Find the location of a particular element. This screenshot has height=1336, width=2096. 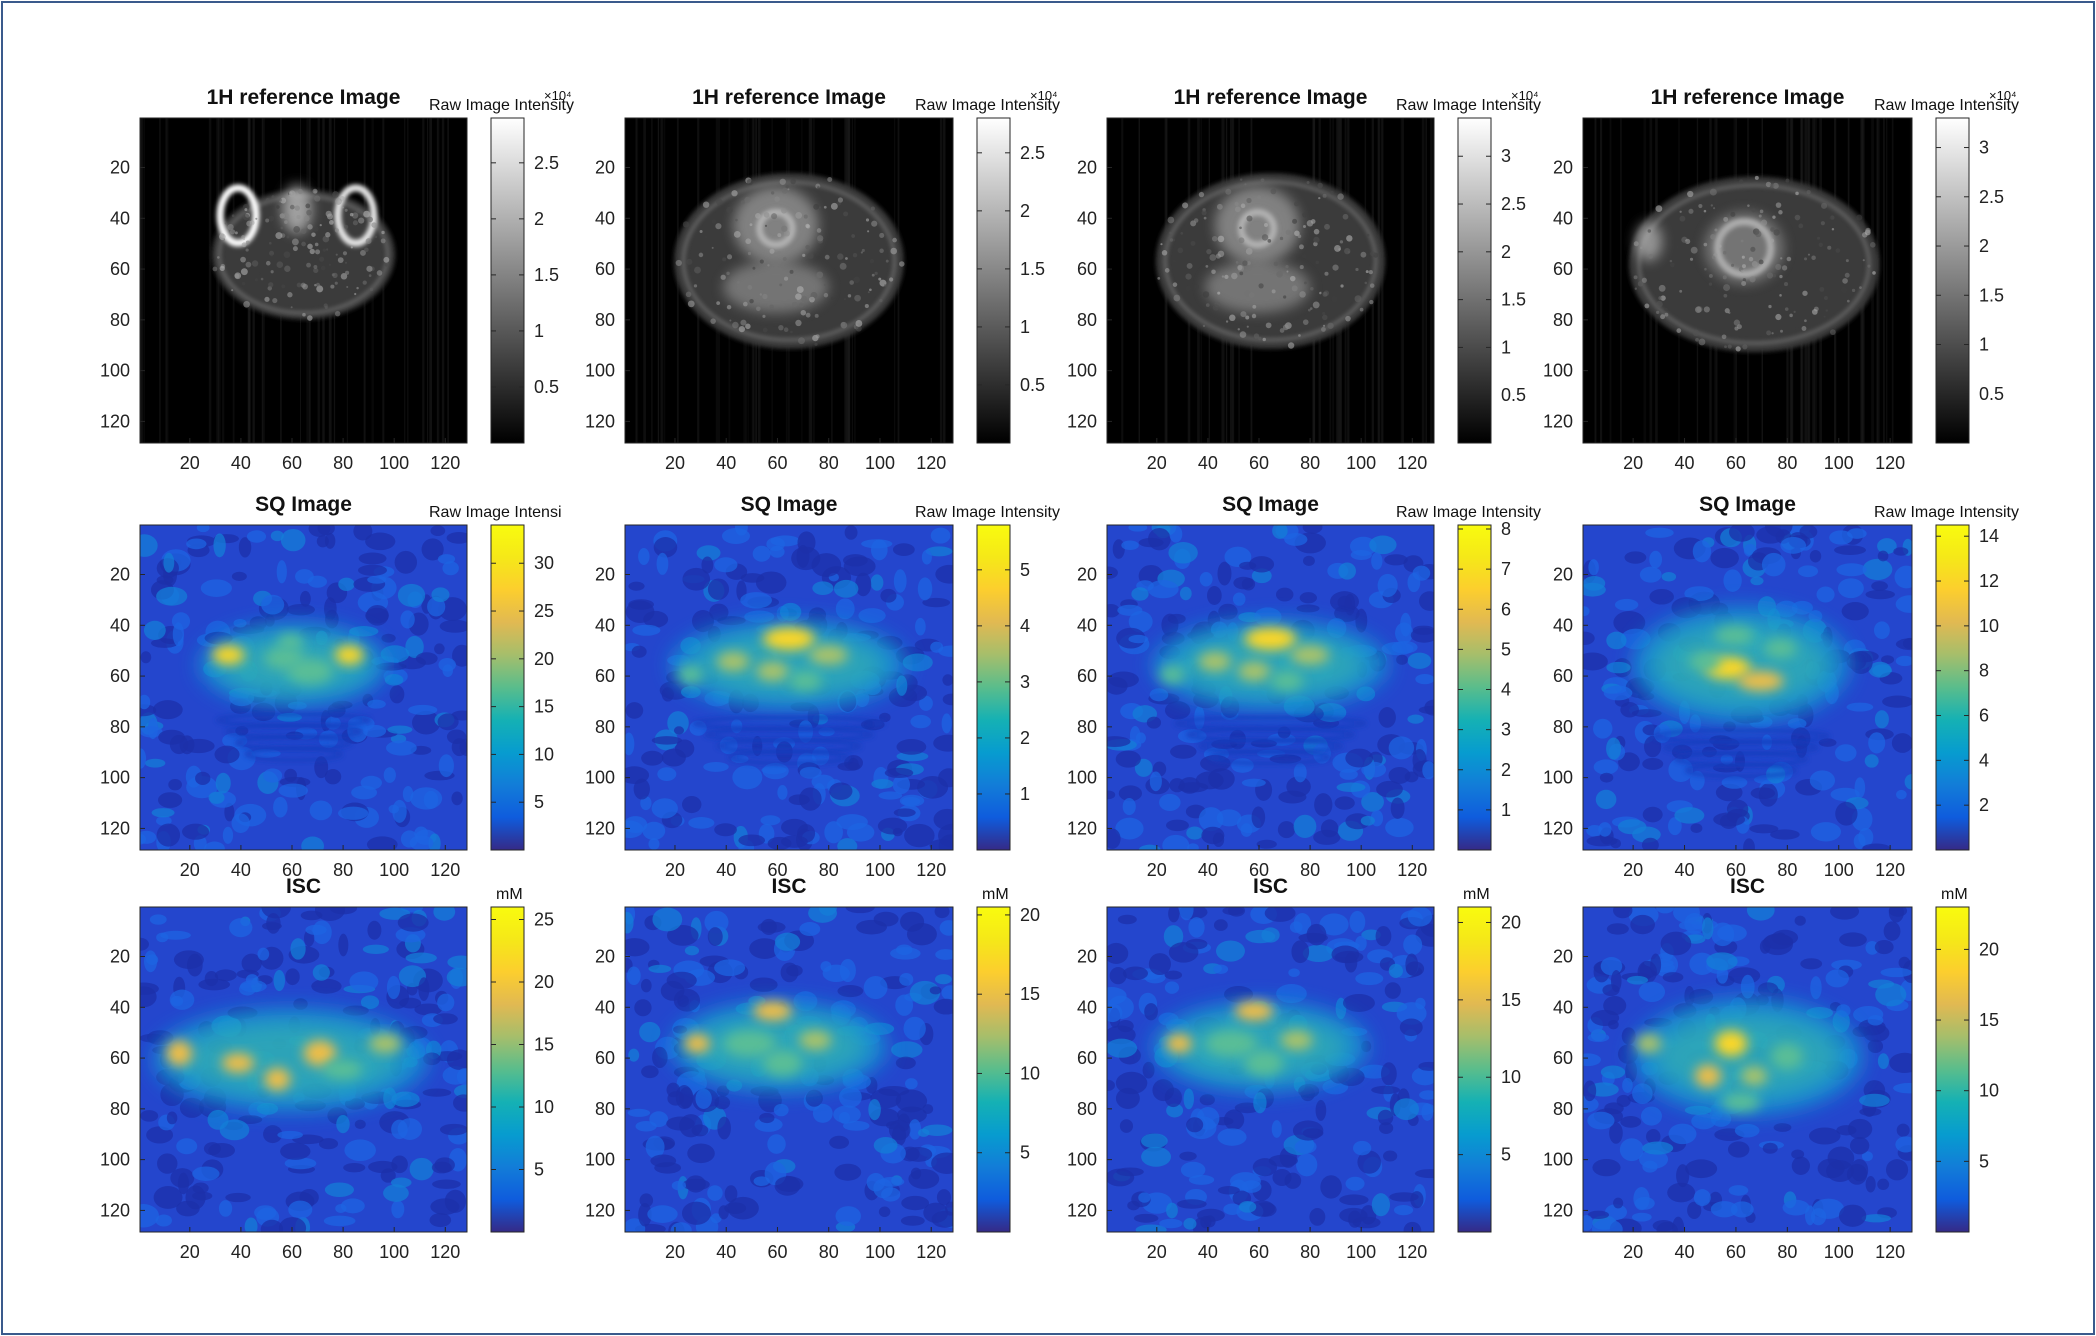

colorbar-tick-label: 3 is located at coordinates (1506, 156).